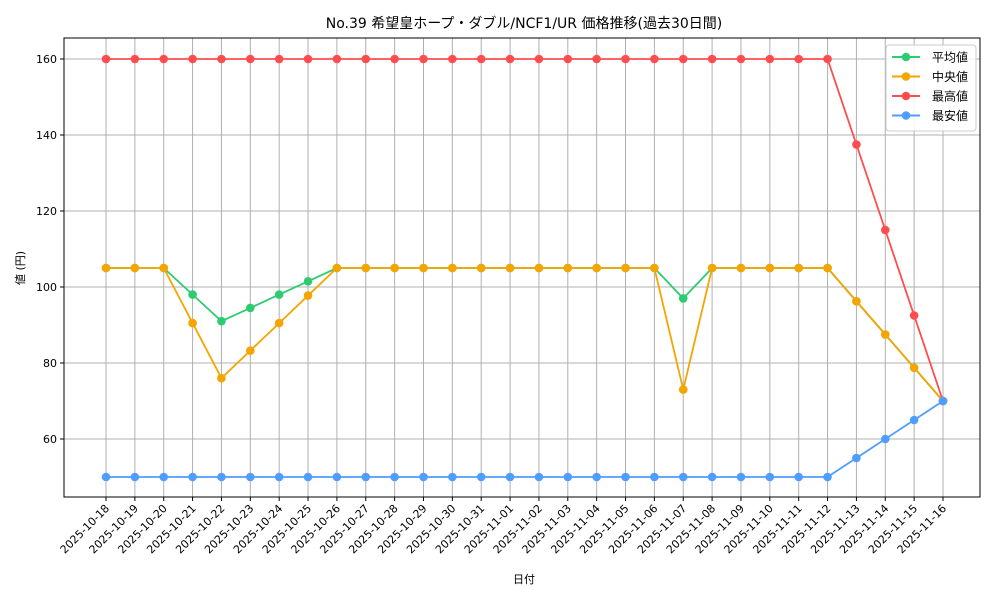 This screenshot has width=1000, height=600. Describe the element at coordinates (50, 363) in the screenshot. I see `y-tick-label: 80` at that location.